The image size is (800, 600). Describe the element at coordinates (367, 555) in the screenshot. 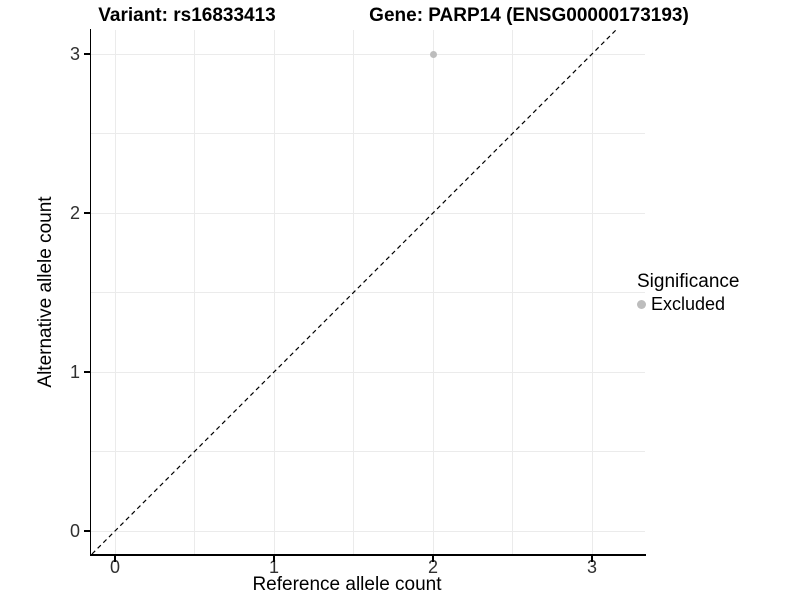

I see `x-axis-line` at that location.